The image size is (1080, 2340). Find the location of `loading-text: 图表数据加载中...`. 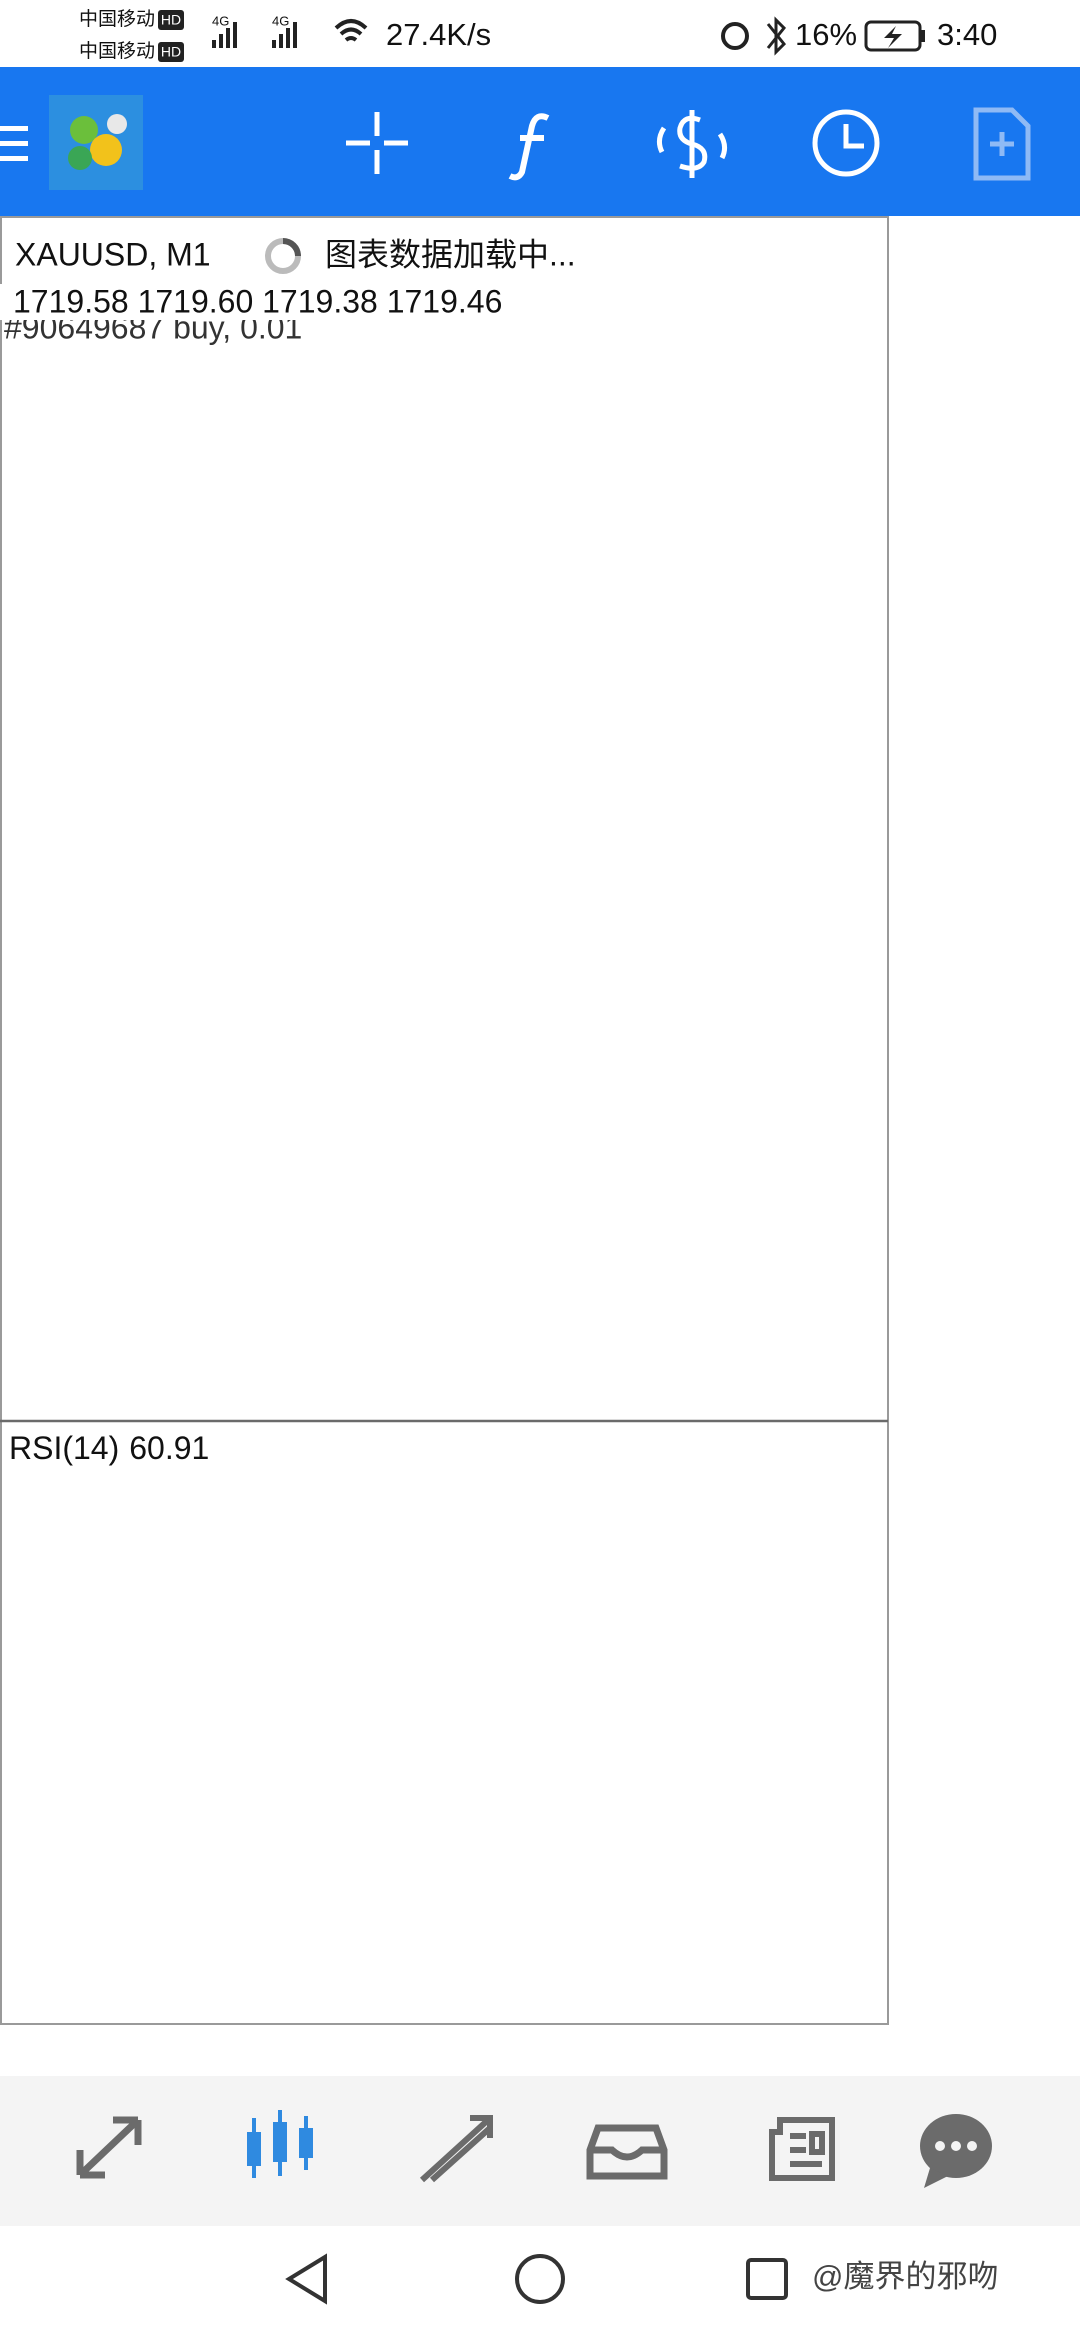

loading-text: 图表数据加载中... is located at coordinates (450, 254).